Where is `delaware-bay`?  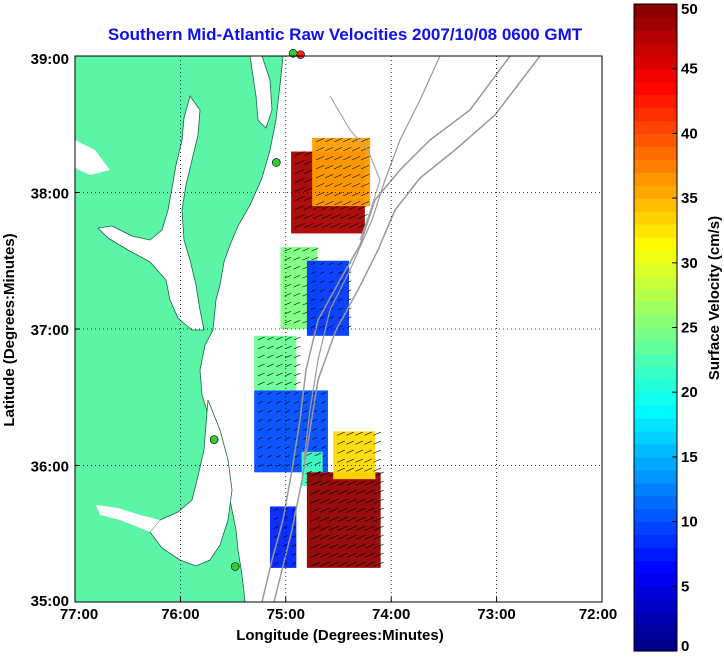
delaware-bay is located at coordinates (261, 92).